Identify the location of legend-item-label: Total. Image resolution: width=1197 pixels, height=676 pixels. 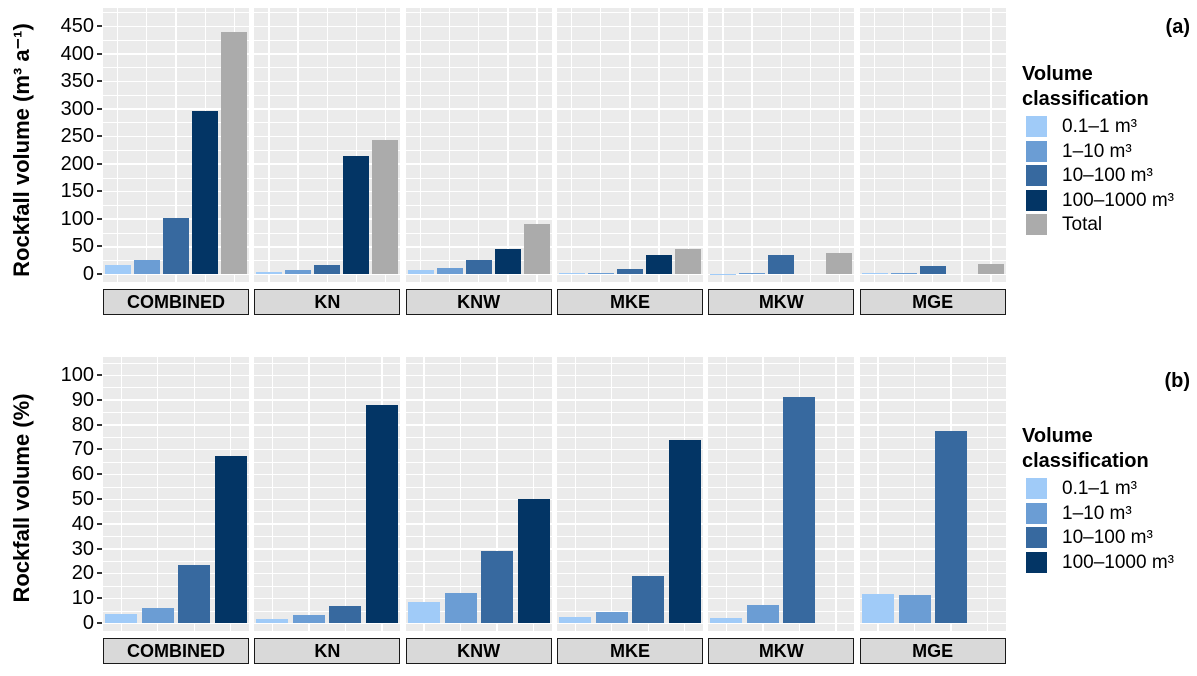
(1082, 224).